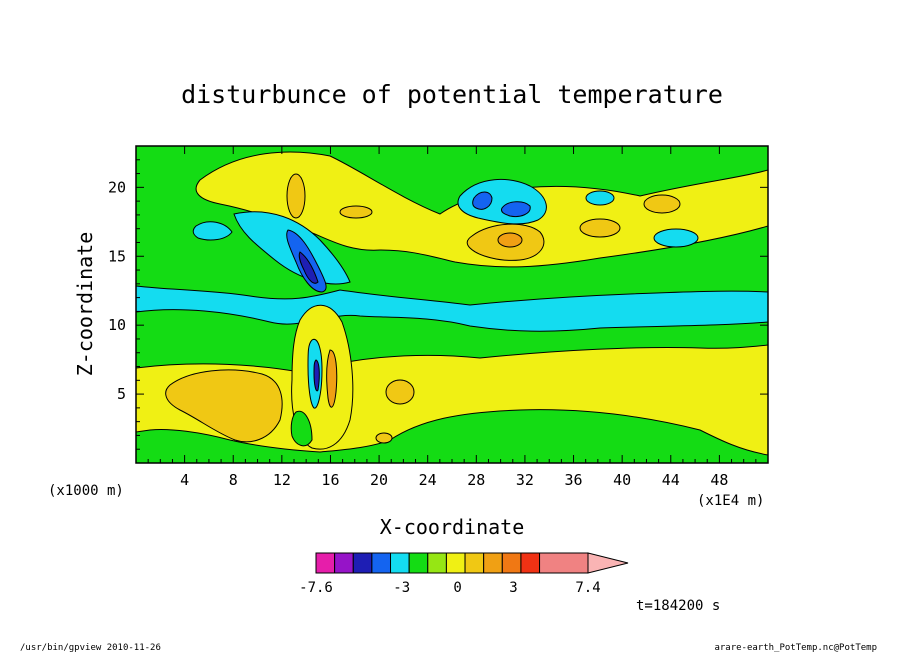  I want to click on x-tick-label: 40, so click(622, 480).